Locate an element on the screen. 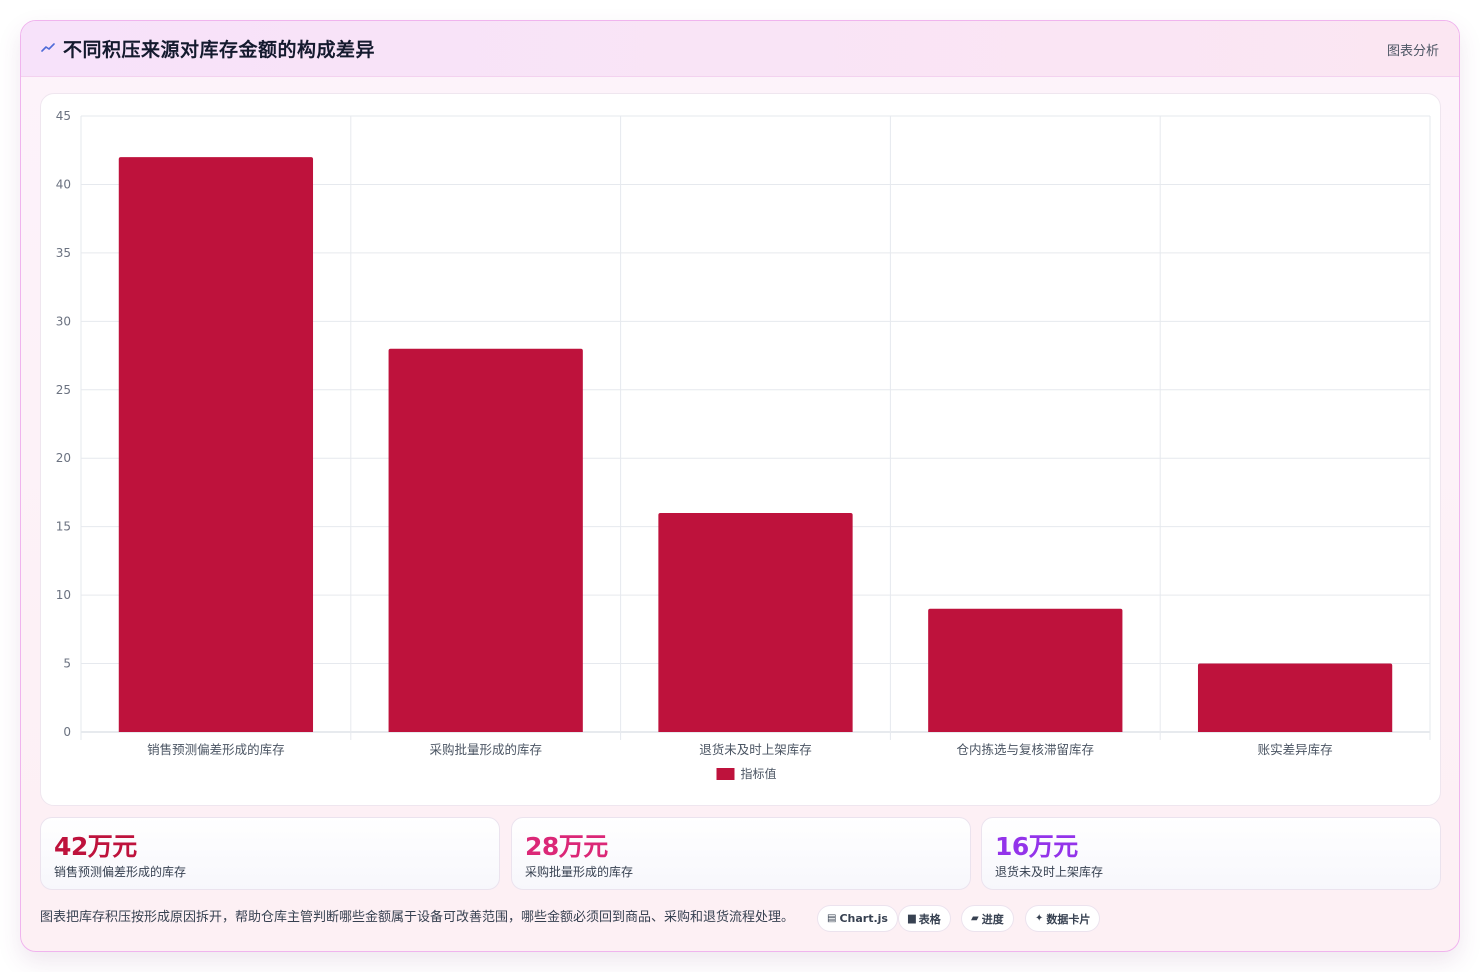 The image size is (1480, 972). y-tick-label: 0 is located at coordinates (67, 732).